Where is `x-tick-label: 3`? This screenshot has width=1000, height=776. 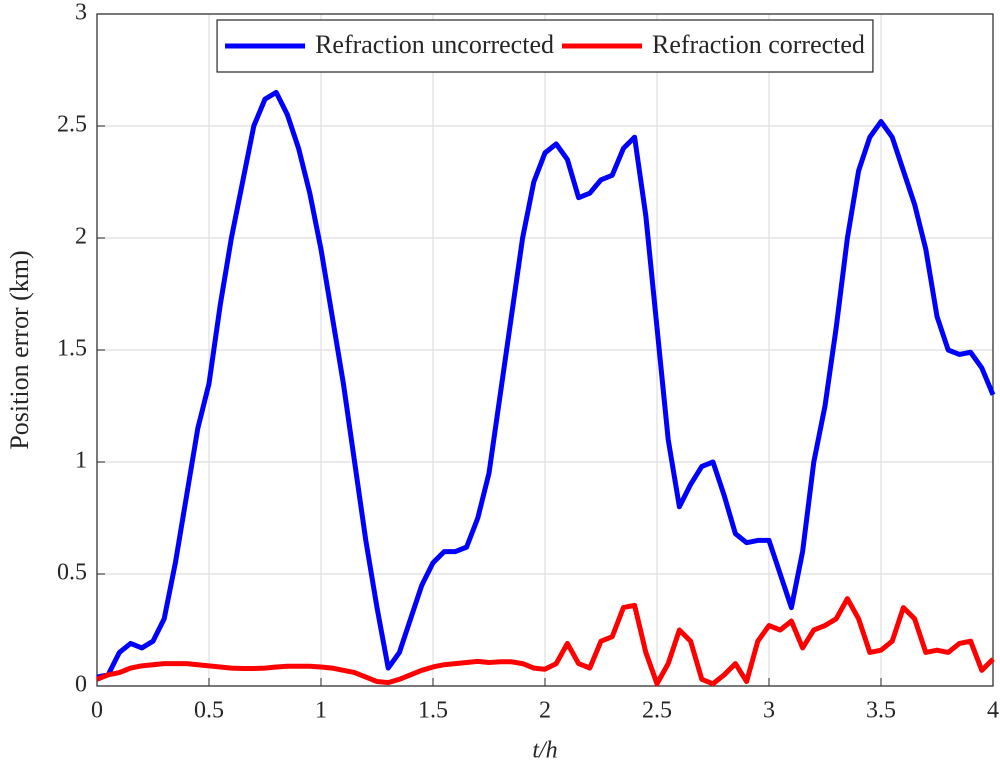 x-tick-label: 3 is located at coordinates (769, 711).